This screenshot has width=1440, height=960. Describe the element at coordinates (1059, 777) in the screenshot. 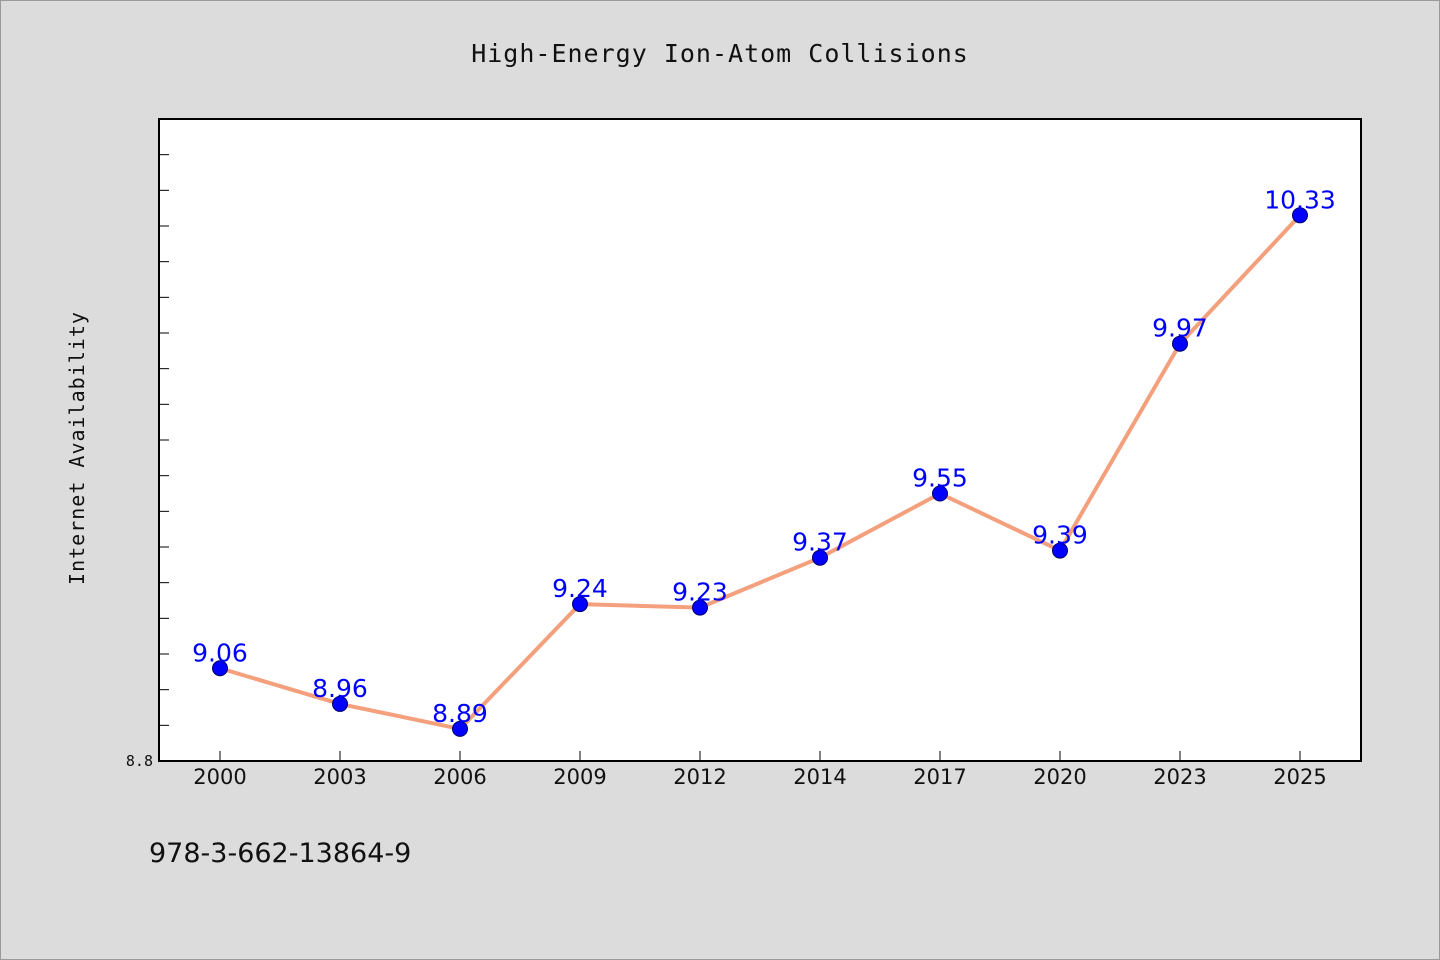

I see `x-tick-label: 2020` at that location.